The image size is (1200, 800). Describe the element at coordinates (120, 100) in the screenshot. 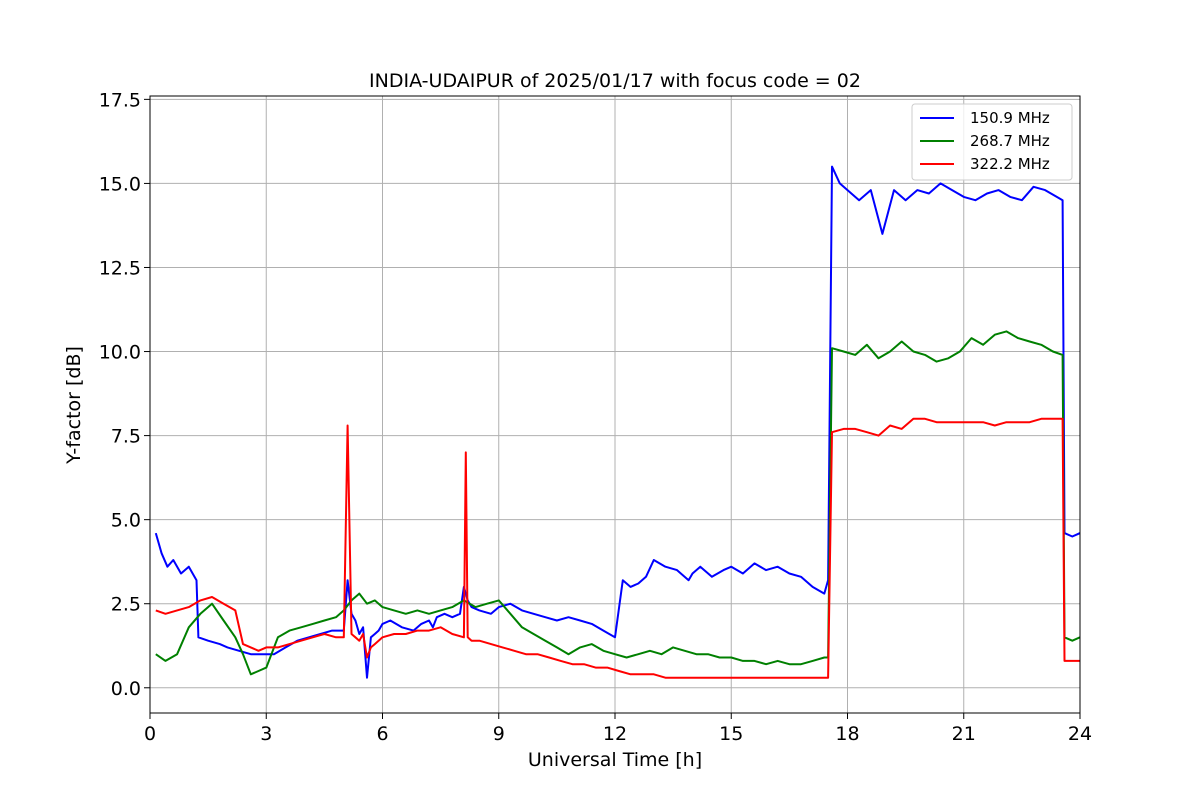

I see `y-tick-label: 17.5` at that location.